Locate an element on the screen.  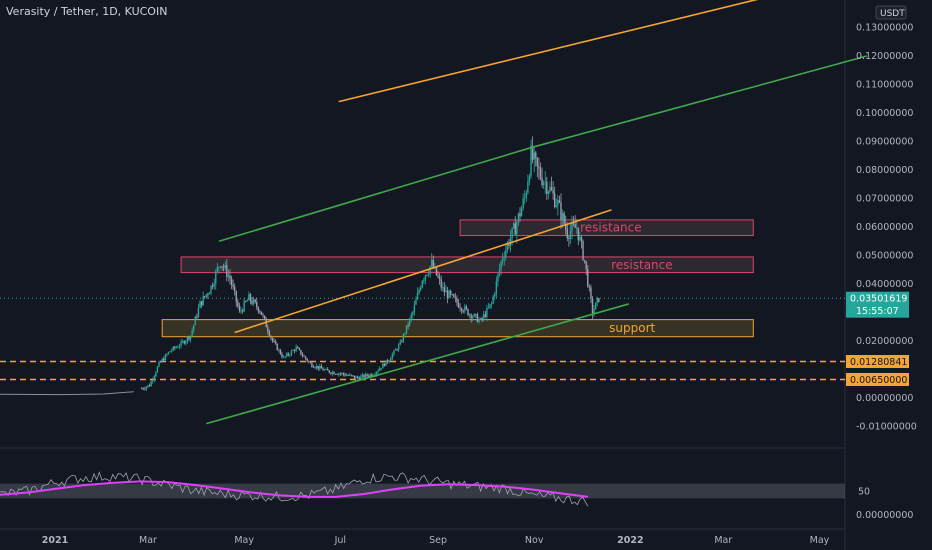
price-tick-label: 0.00000000 is located at coordinates (884, 398).